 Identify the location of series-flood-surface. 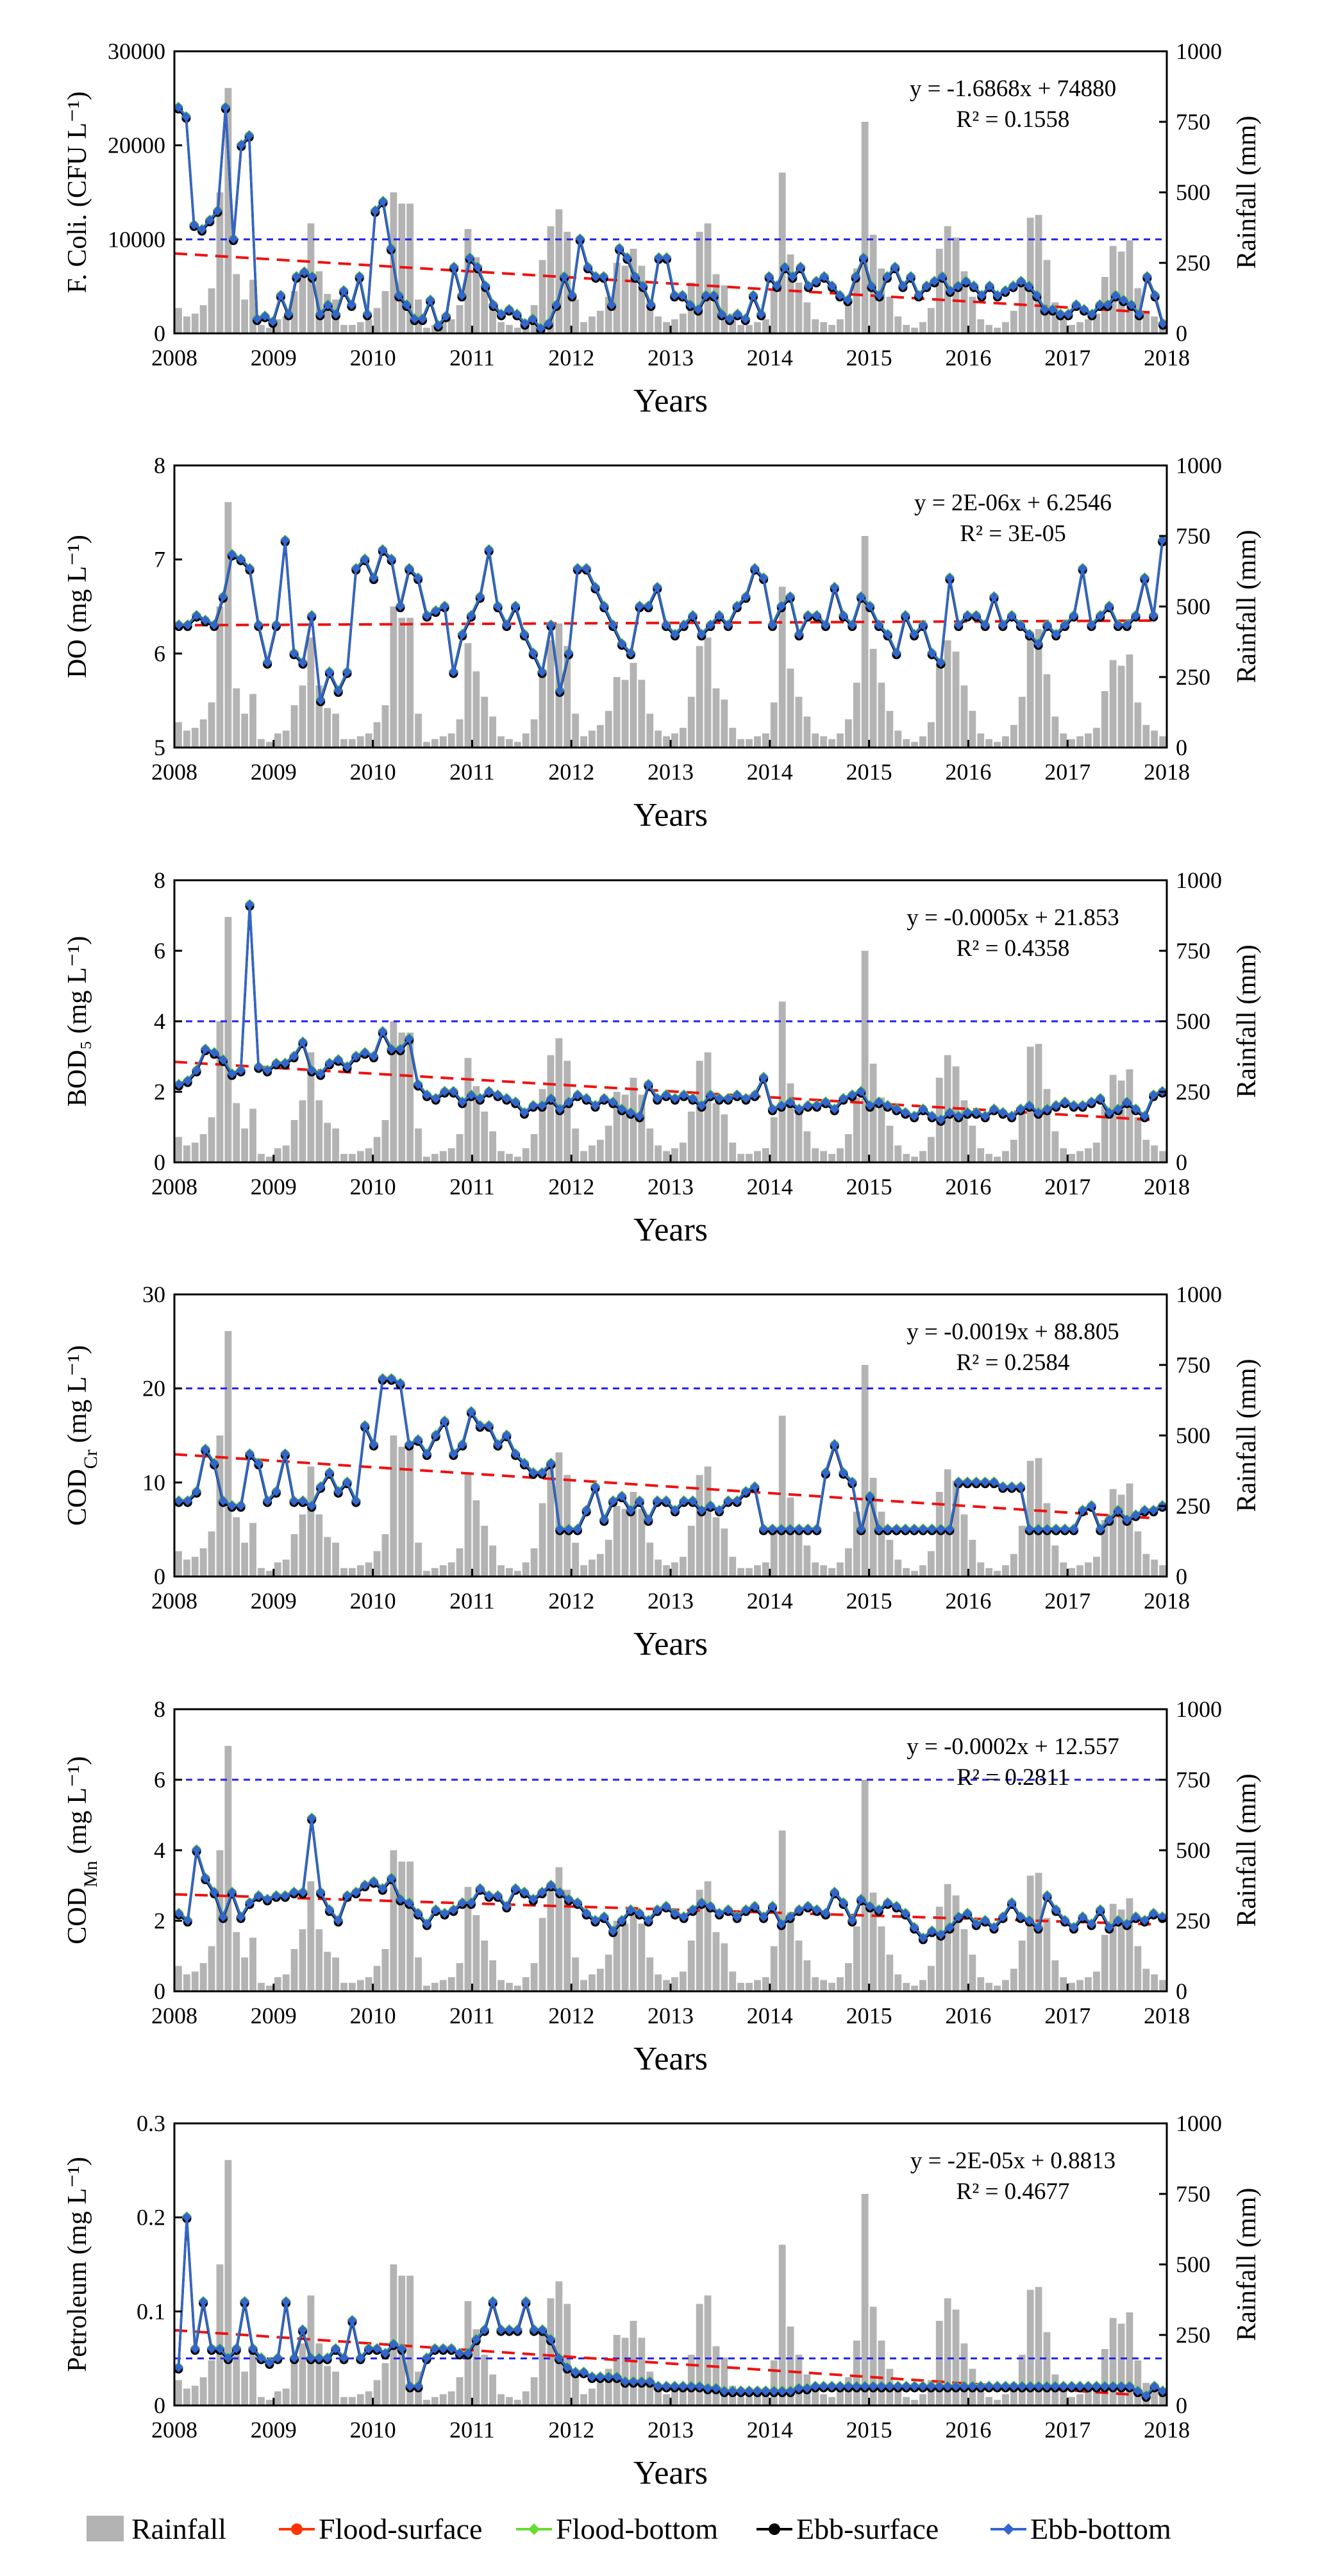
(670, 2306).